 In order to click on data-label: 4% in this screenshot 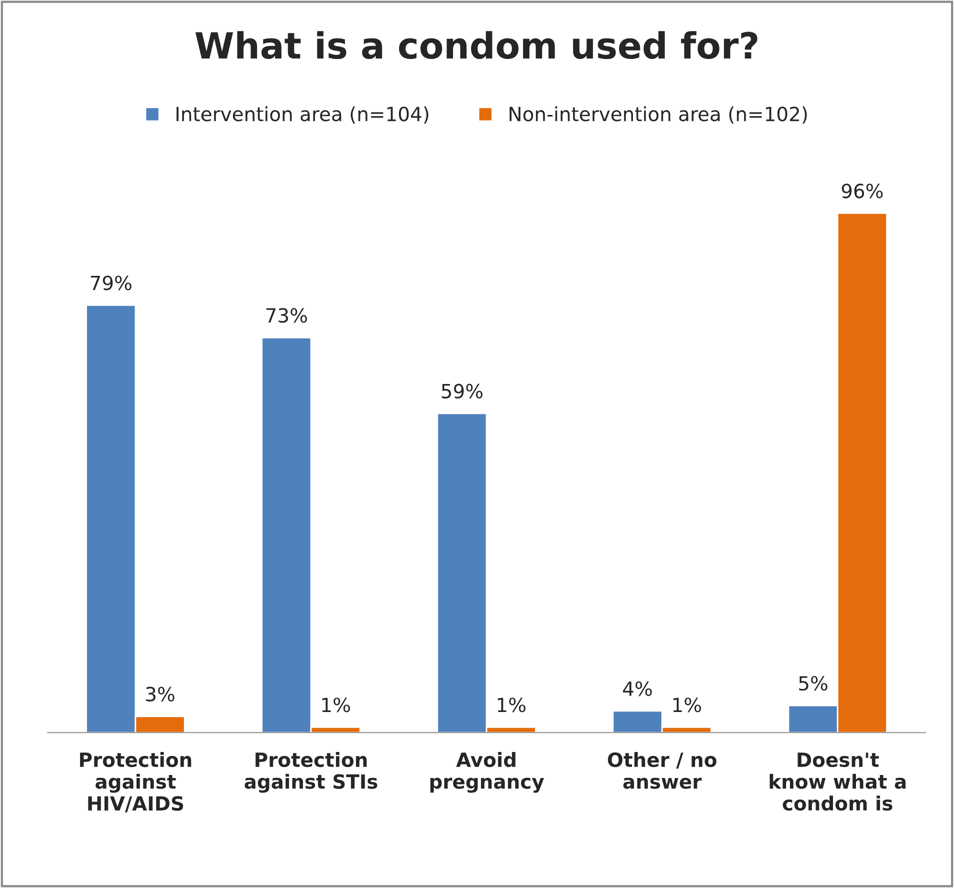, I will do `click(637, 688)`.